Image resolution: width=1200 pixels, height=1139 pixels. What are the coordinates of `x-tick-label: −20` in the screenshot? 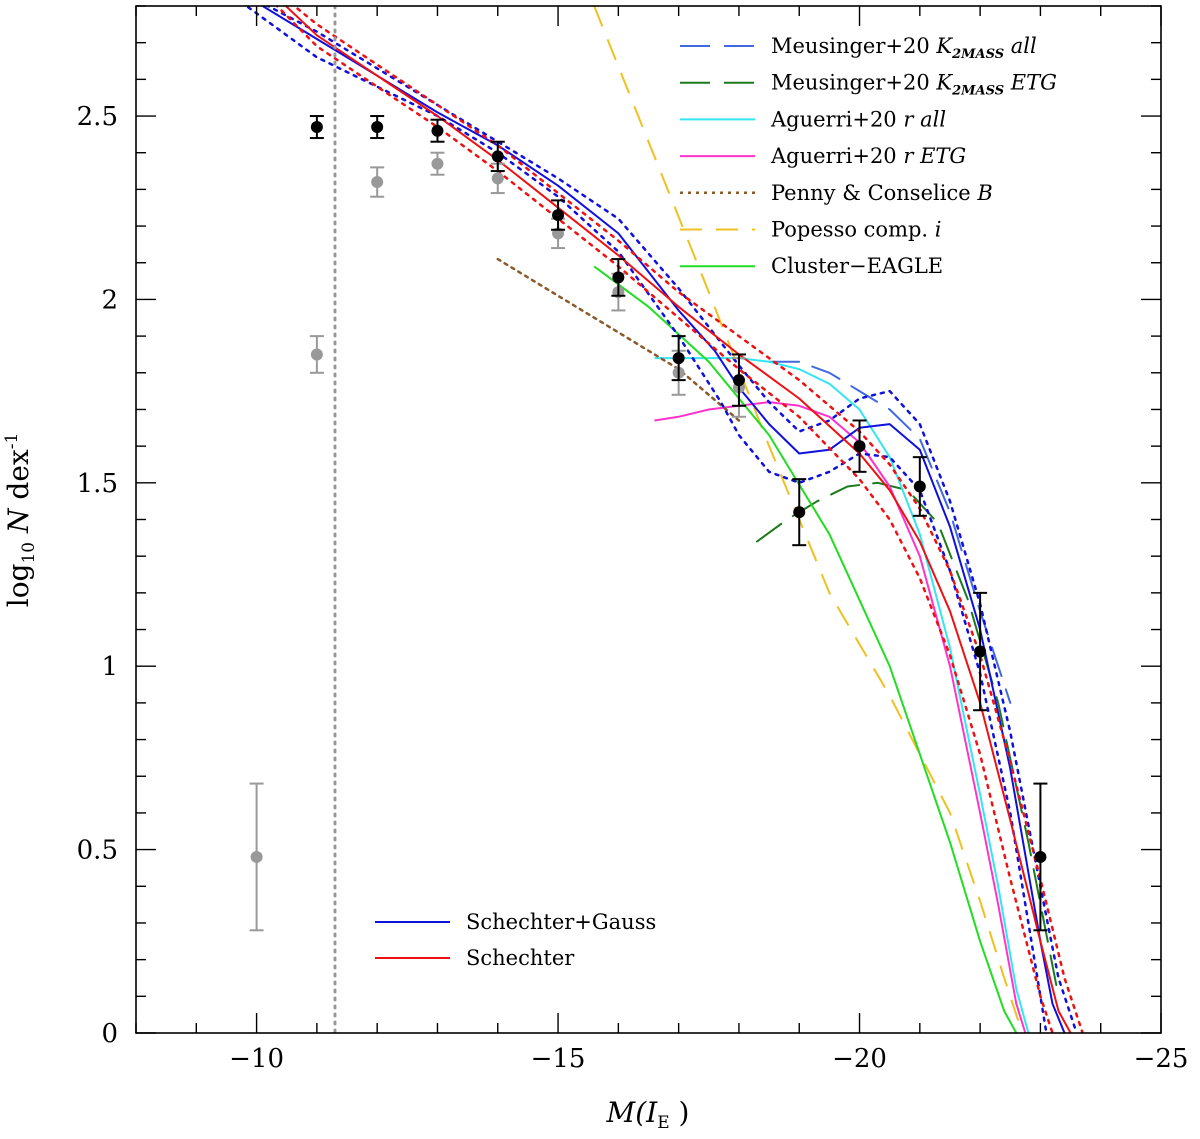 It's located at (859, 1059).